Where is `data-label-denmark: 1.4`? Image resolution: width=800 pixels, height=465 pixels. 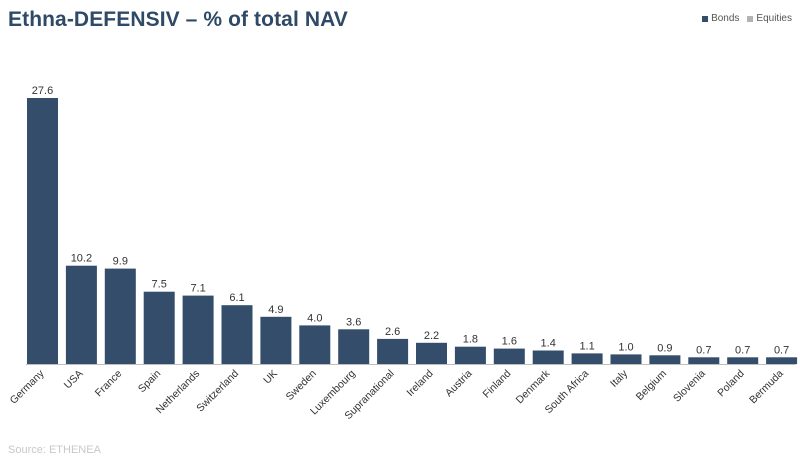 data-label-denmark: 1.4 is located at coordinates (548, 344).